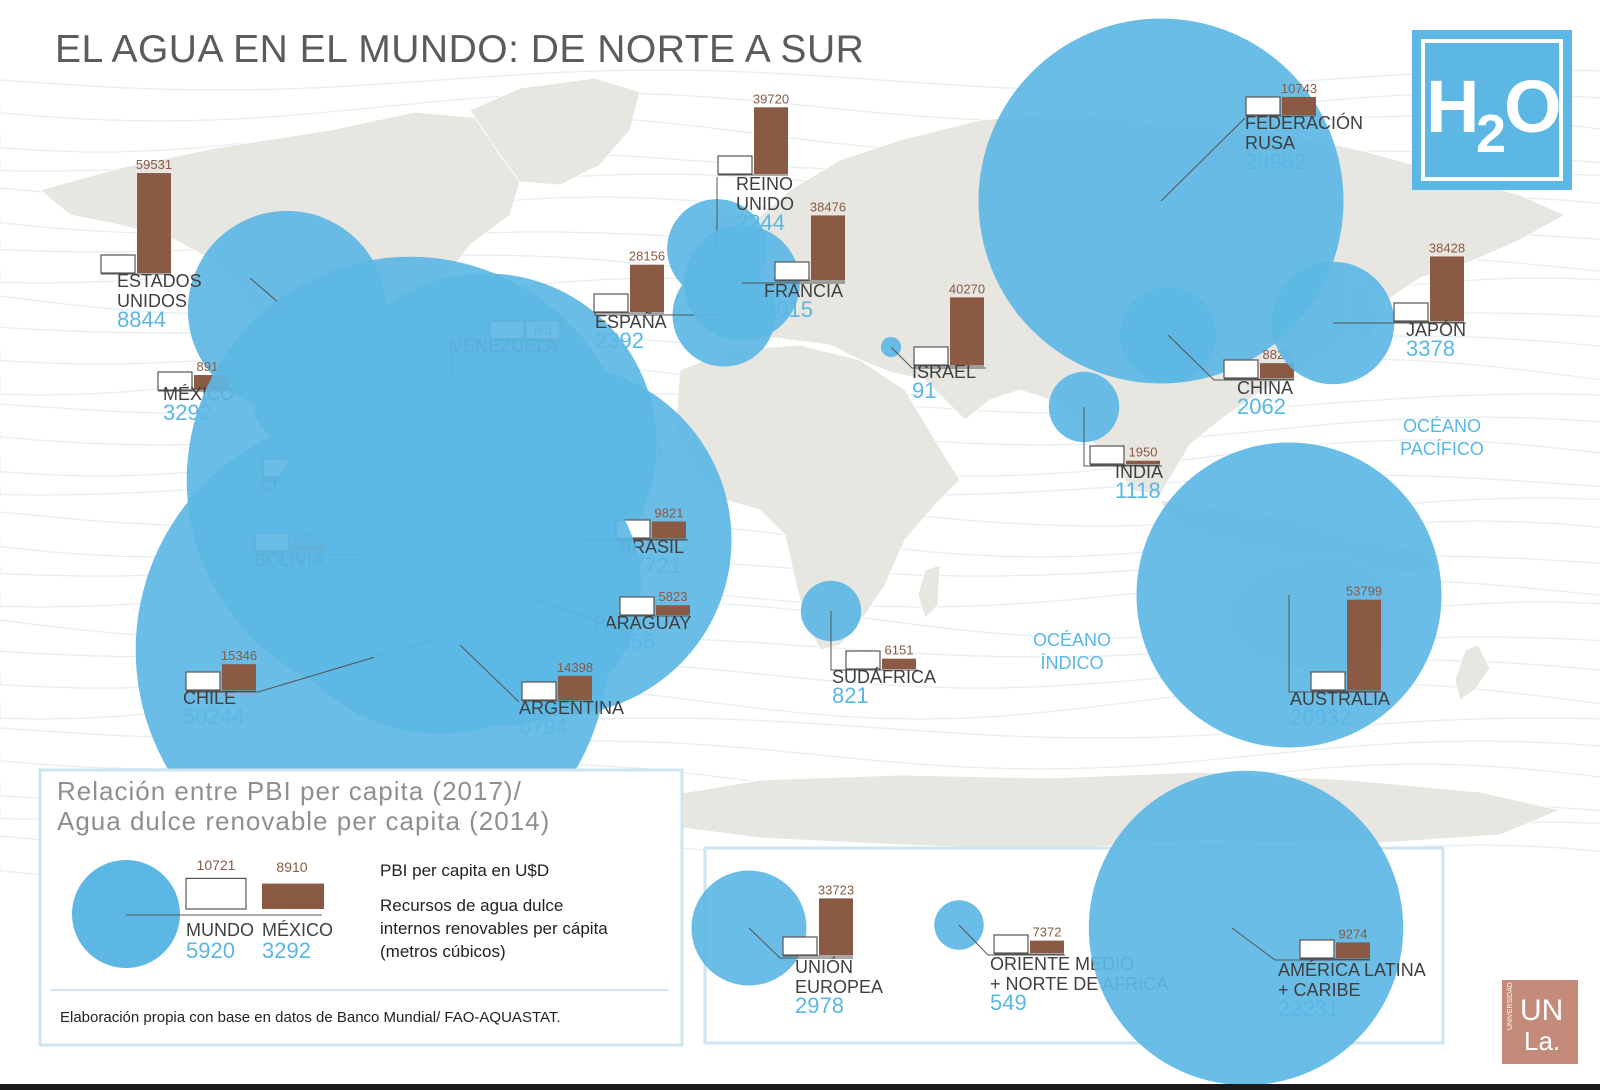 This screenshot has height=1090, width=1600. I want to click on reino-unido-gdp-bar, so click(771, 140).